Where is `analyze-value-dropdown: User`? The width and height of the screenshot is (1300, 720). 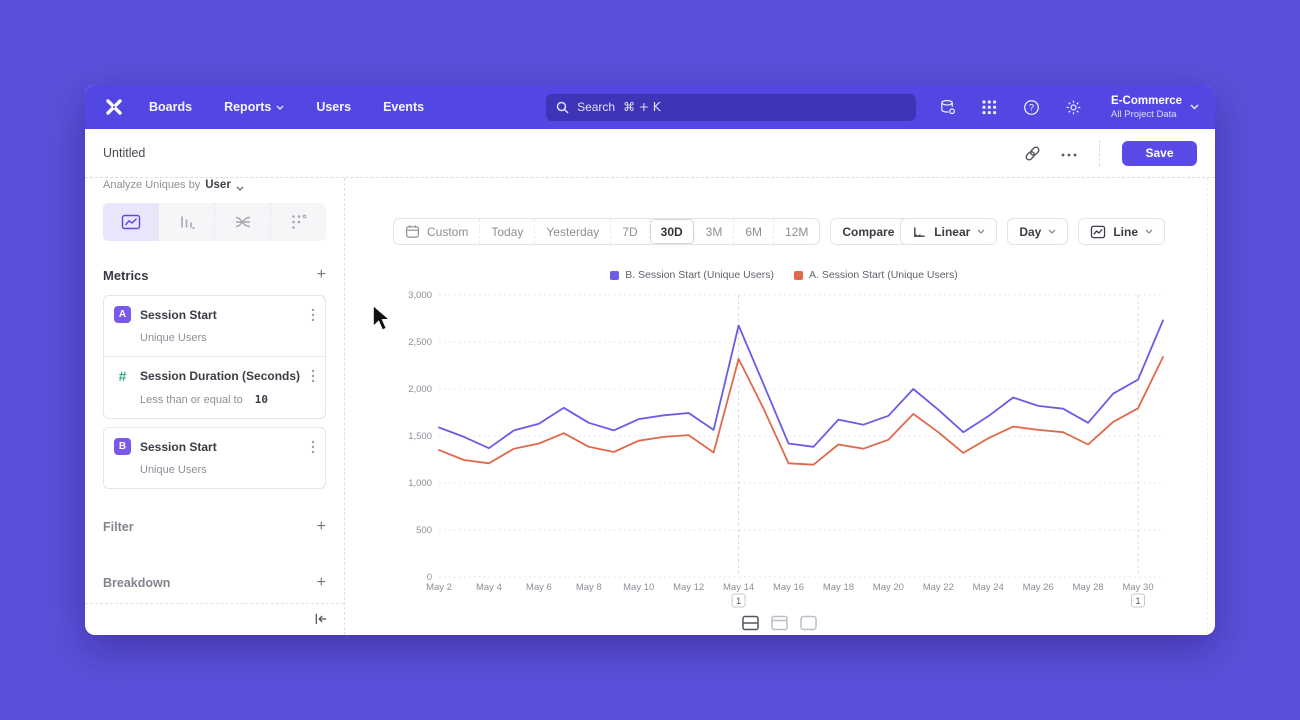
analyze-value-dropdown: User is located at coordinates (218, 185).